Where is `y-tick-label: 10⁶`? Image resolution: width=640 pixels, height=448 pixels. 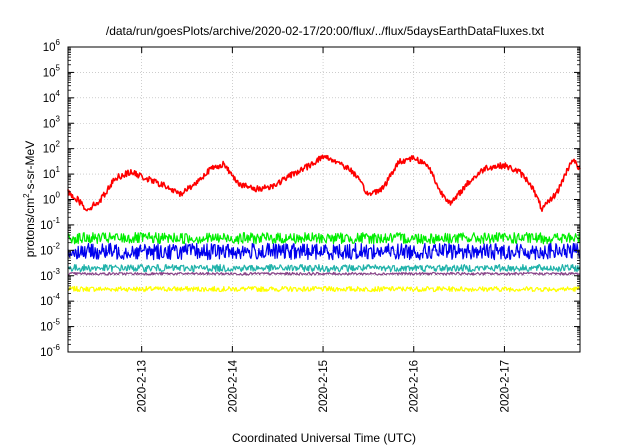
y-tick-label: 10⁶ is located at coordinates (52, 46).